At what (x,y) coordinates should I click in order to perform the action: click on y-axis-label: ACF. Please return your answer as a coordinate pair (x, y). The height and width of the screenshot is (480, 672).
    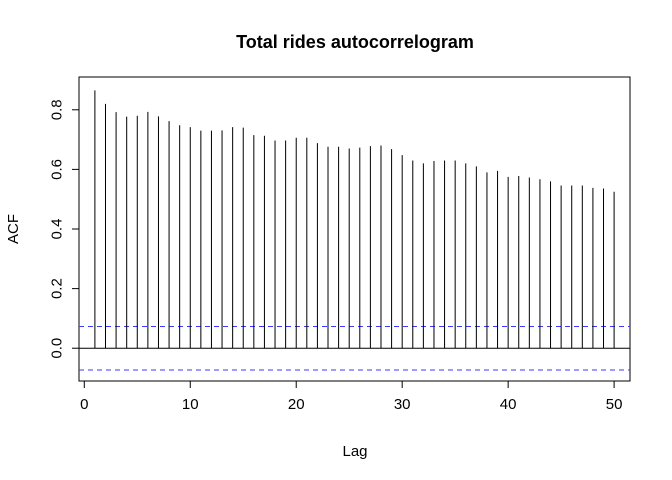
    Looking at the image, I should click on (13, 229).